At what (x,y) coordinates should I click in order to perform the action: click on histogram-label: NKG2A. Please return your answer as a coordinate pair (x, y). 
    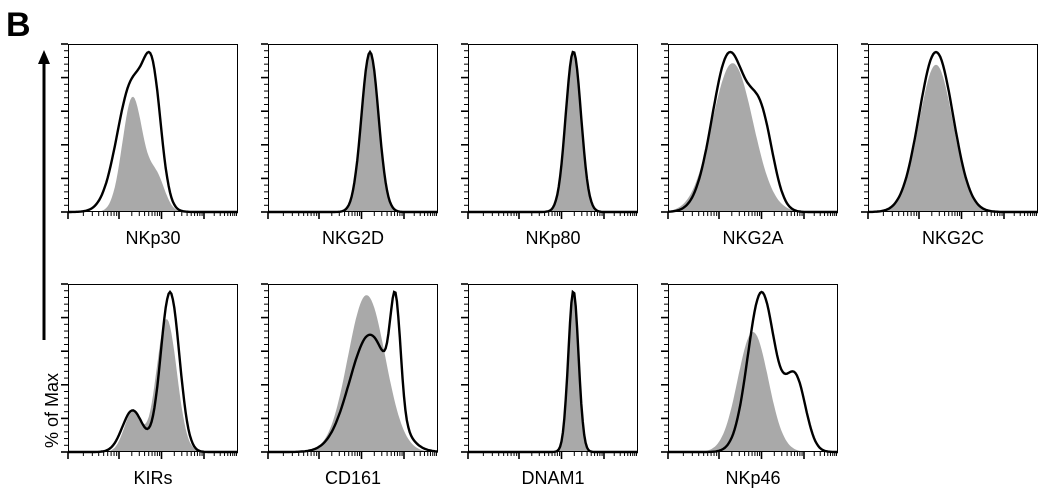
    Looking at the image, I should click on (753, 238).